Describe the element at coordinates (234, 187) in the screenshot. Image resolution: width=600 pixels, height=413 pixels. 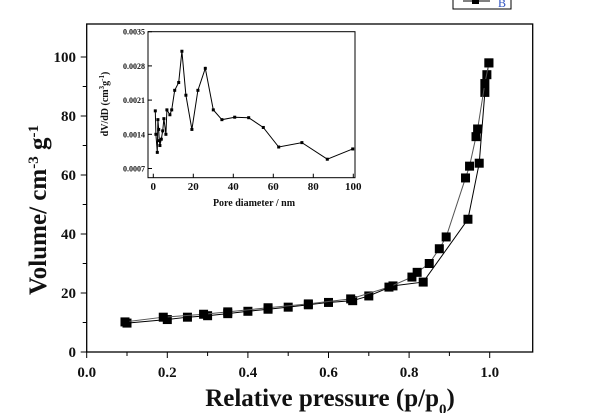
I see `inset-x-tick-label: 40` at that location.